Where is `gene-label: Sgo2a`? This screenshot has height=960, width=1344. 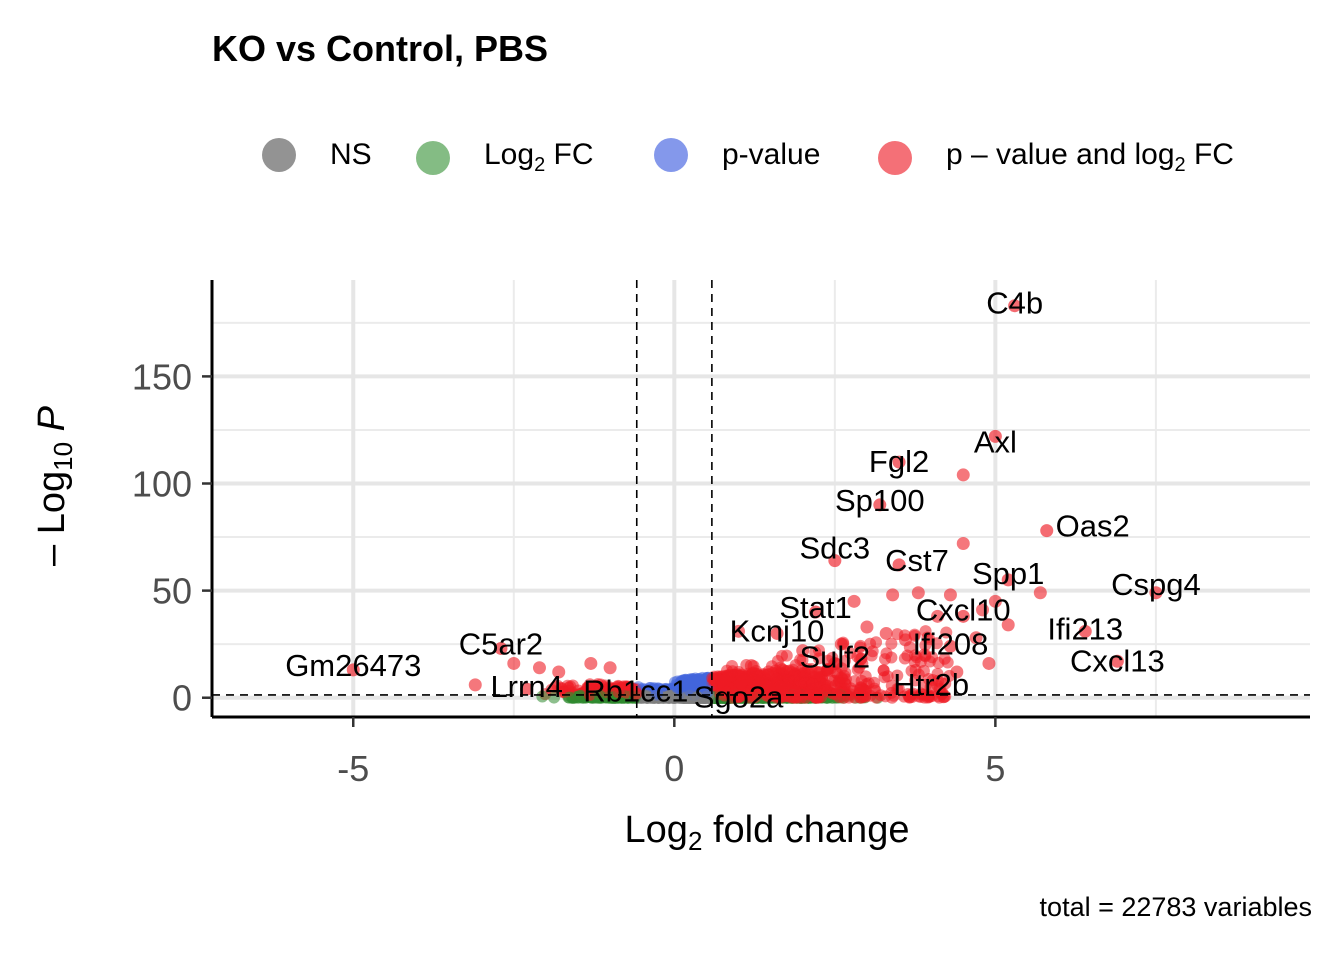
gene-label: Sgo2a is located at coordinates (739, 697).